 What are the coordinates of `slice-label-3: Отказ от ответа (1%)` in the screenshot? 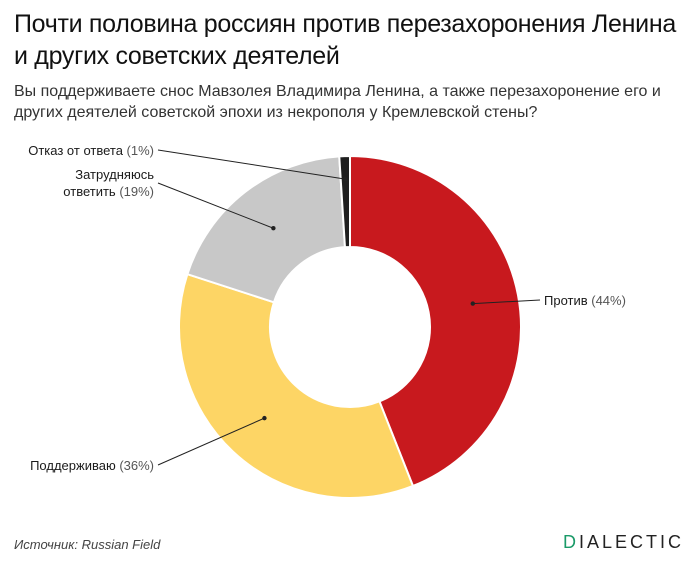 It's located at (91, 150).